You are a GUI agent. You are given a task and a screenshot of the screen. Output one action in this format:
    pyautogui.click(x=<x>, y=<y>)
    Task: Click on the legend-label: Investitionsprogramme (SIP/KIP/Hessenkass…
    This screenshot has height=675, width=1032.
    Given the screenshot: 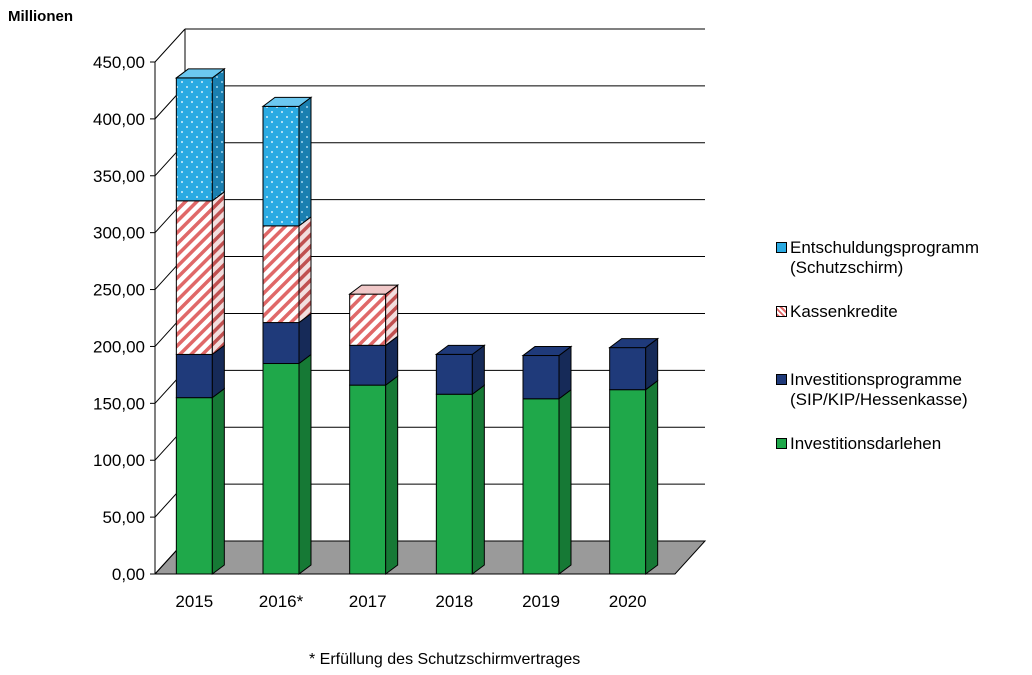 What is the action you would take?
    pyautogui.click(x=879, y=389)
    